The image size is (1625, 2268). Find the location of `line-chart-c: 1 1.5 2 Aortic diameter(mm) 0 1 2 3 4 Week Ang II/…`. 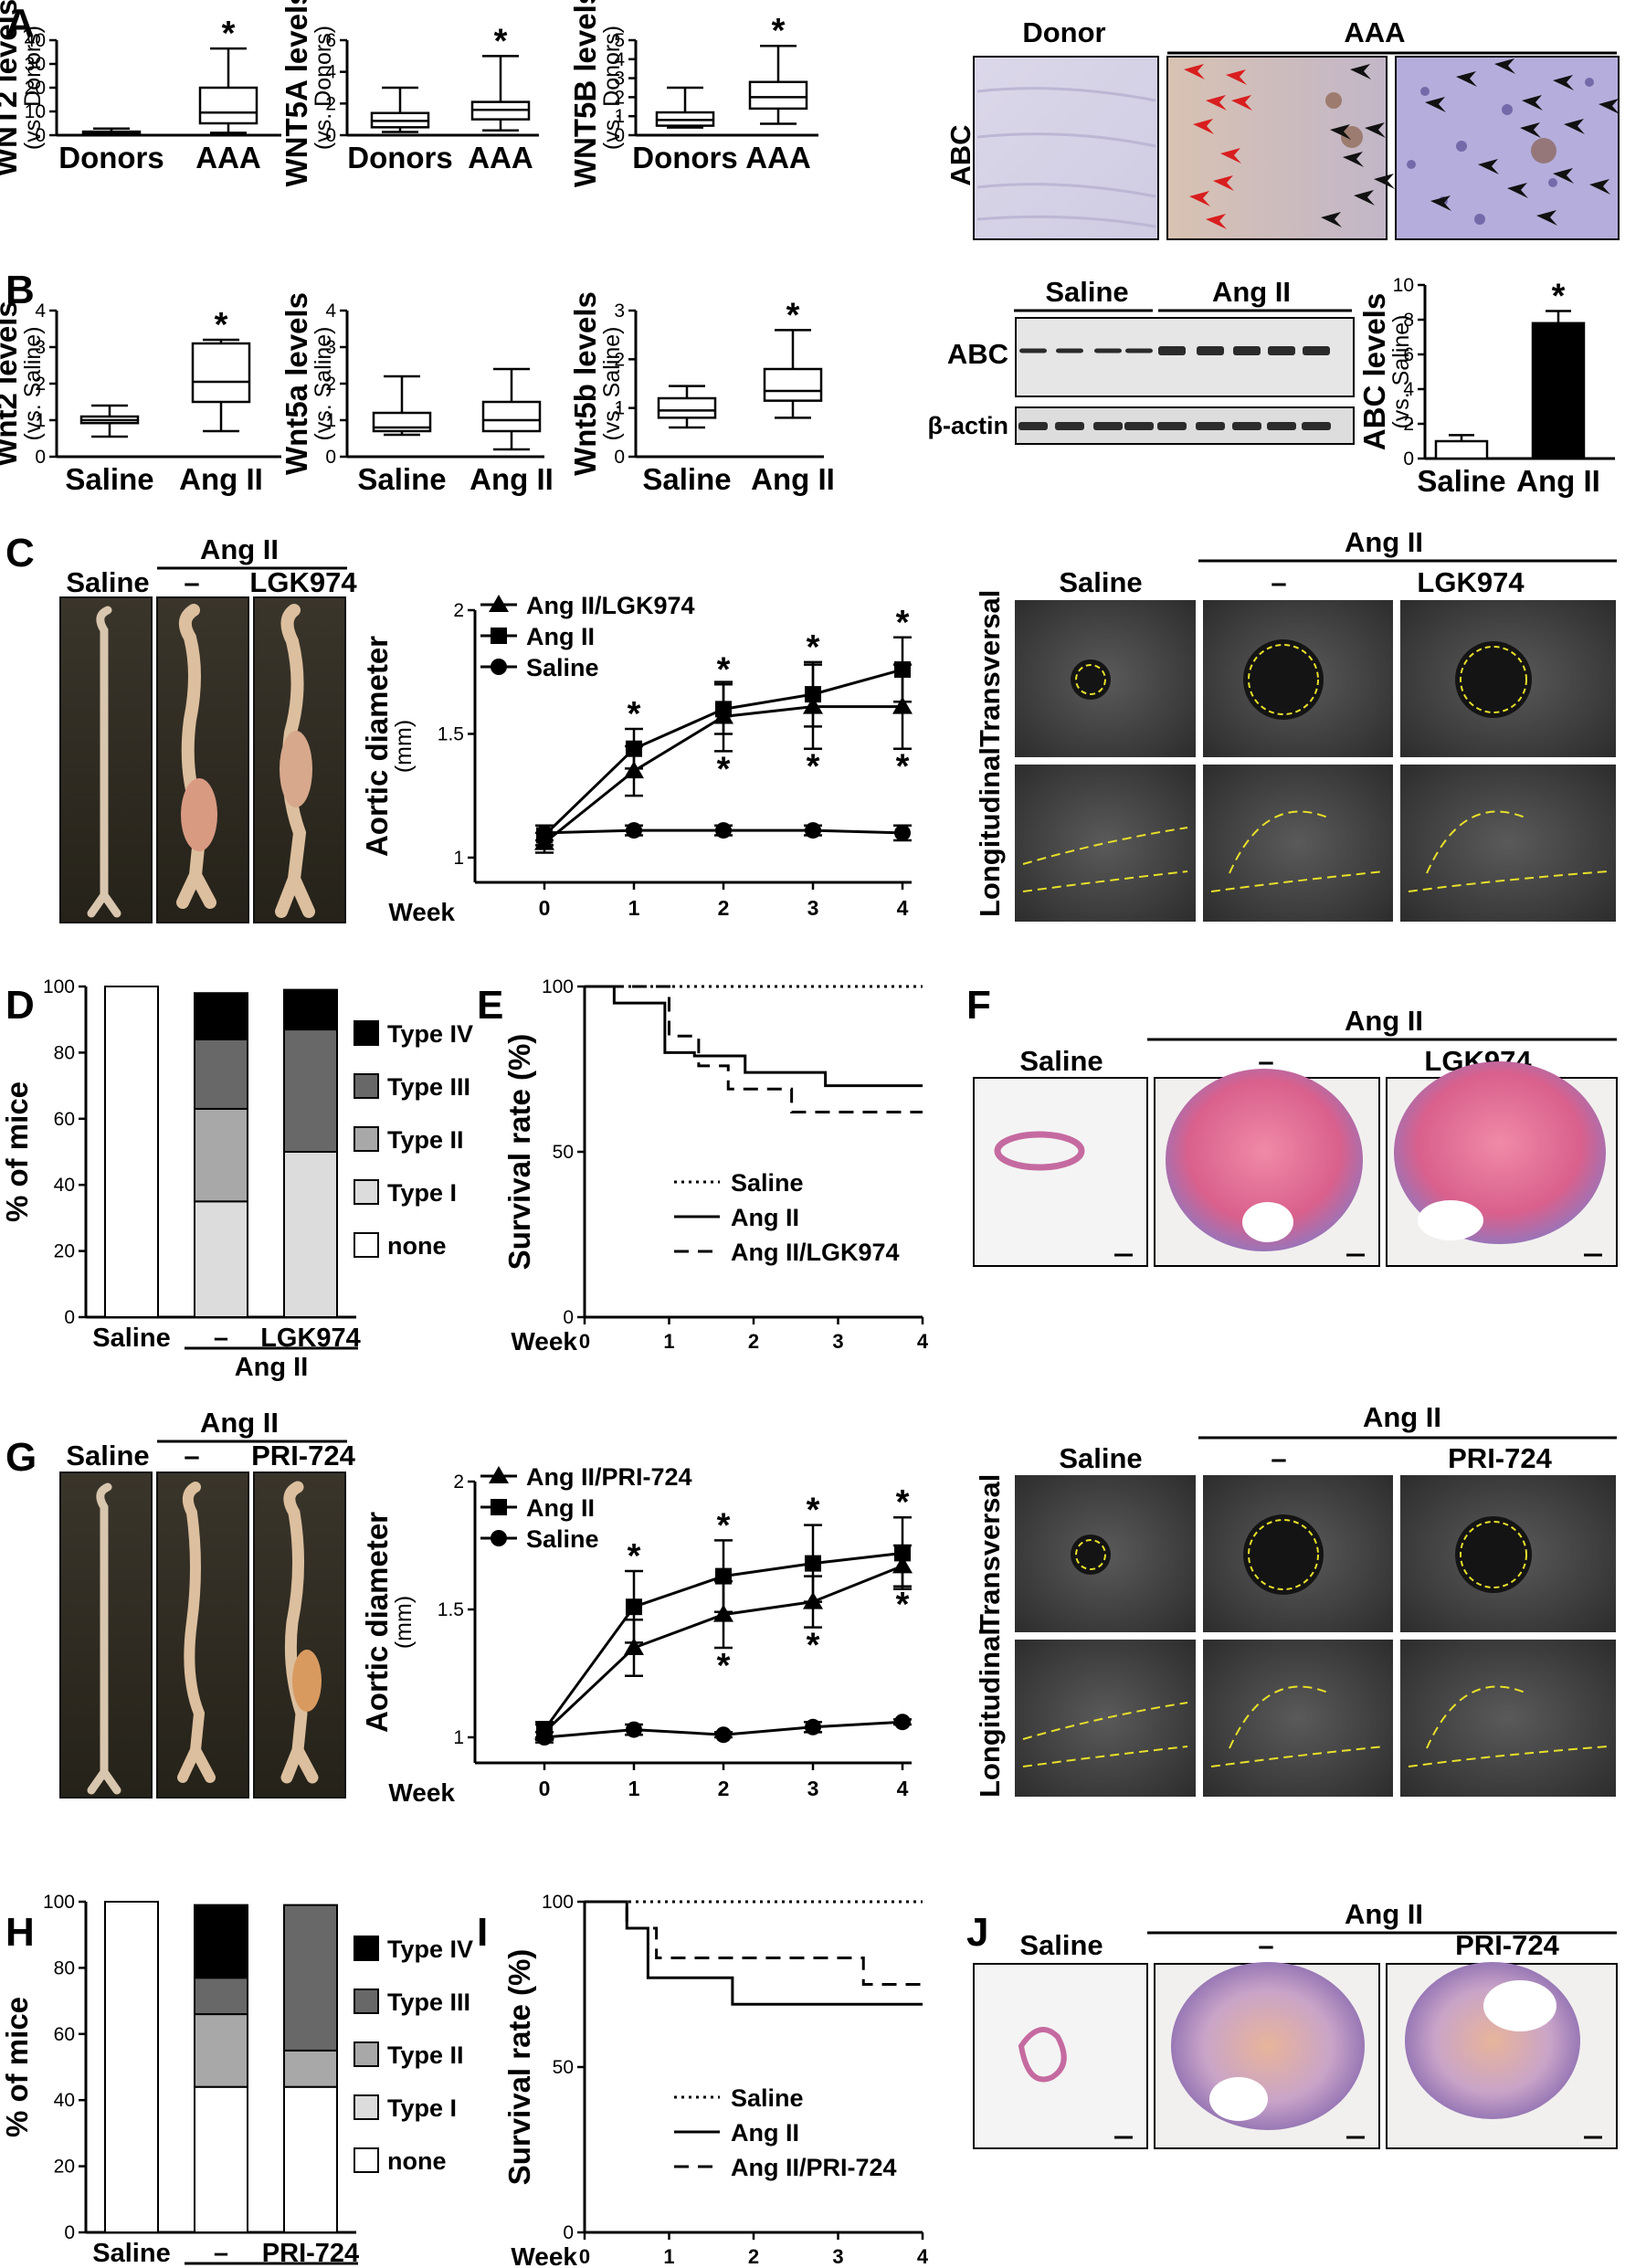

line-chart-c: 1 1.5 2 Aortic diameter(mm) 0 1 2 3 4 Week Ang II/… is located at coordinates (636, 759).